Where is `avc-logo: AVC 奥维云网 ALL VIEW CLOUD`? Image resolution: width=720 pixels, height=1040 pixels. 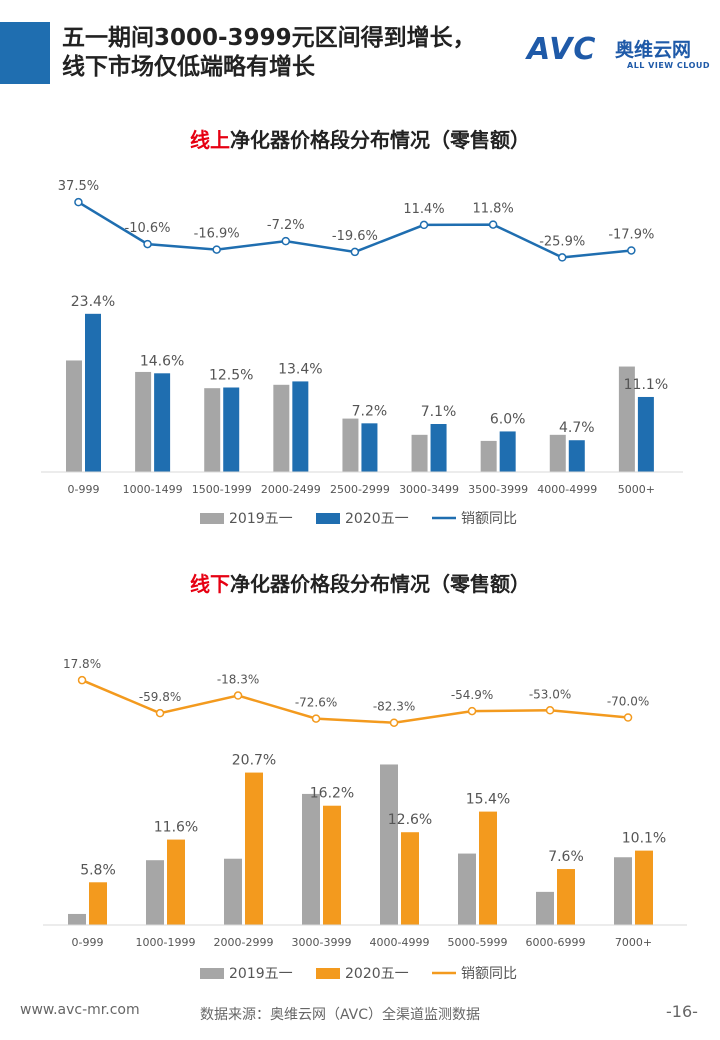
avc-logo: AVC 奥维云网 ALL VIEW CLOUD is located at coordinates (622, 54).